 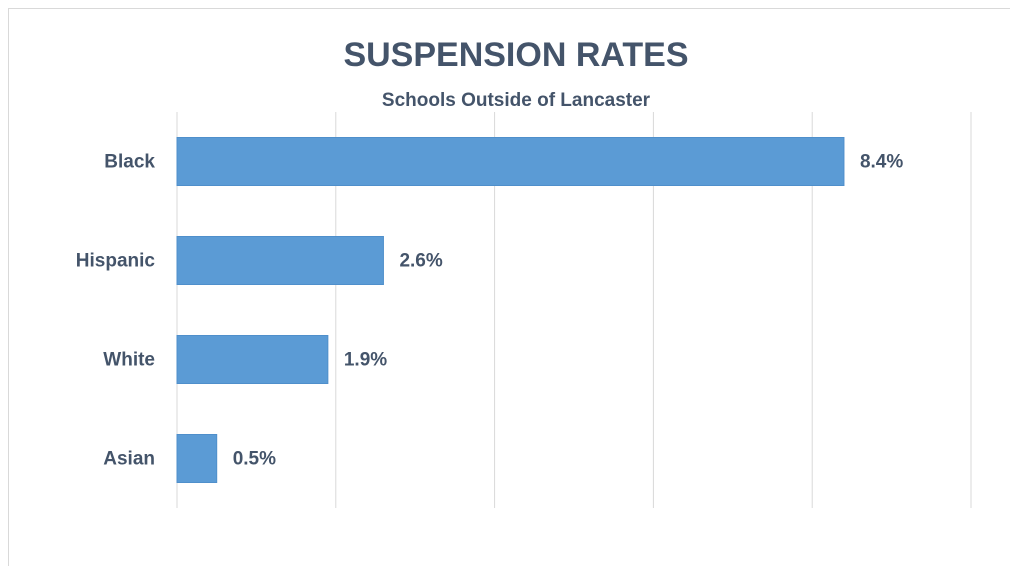 What do you see at coordinates (116, 261) in the screenshot?
I see `y-tick-label: Hispanic` at bounding box center [116, 261].